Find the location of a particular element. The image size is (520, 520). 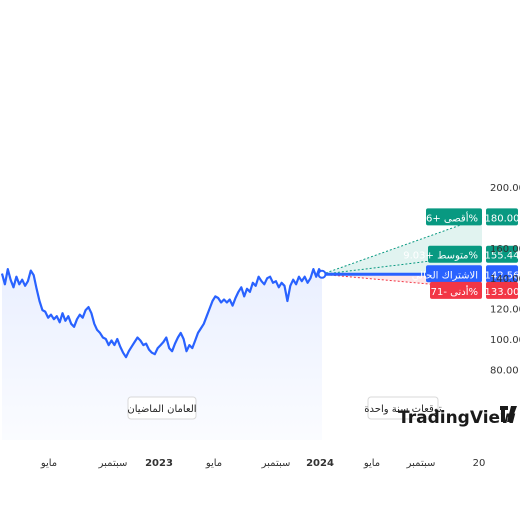

forecast-min-label: أدنى -6.71% 133.00 is located at coordinates (470, 290).